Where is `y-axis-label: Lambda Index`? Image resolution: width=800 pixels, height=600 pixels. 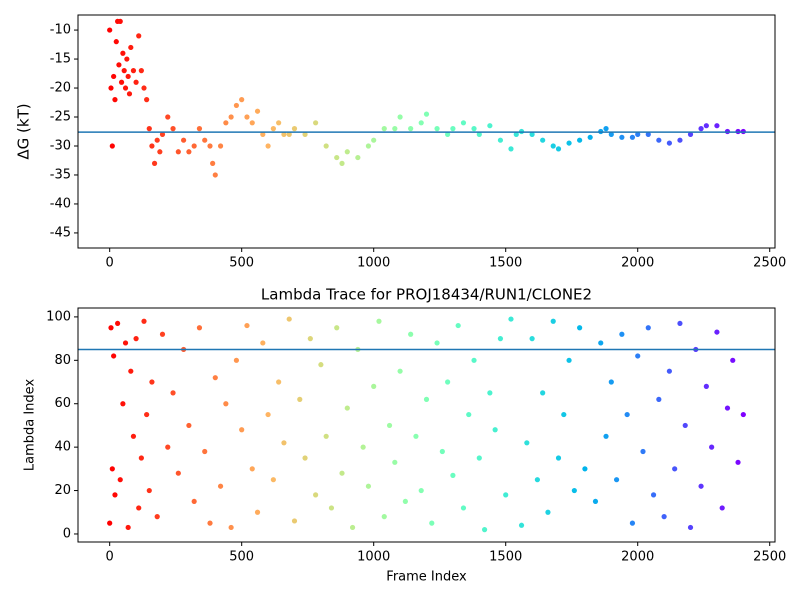 y-axis-label: Lambda Index is located at coordinates (30, 425).